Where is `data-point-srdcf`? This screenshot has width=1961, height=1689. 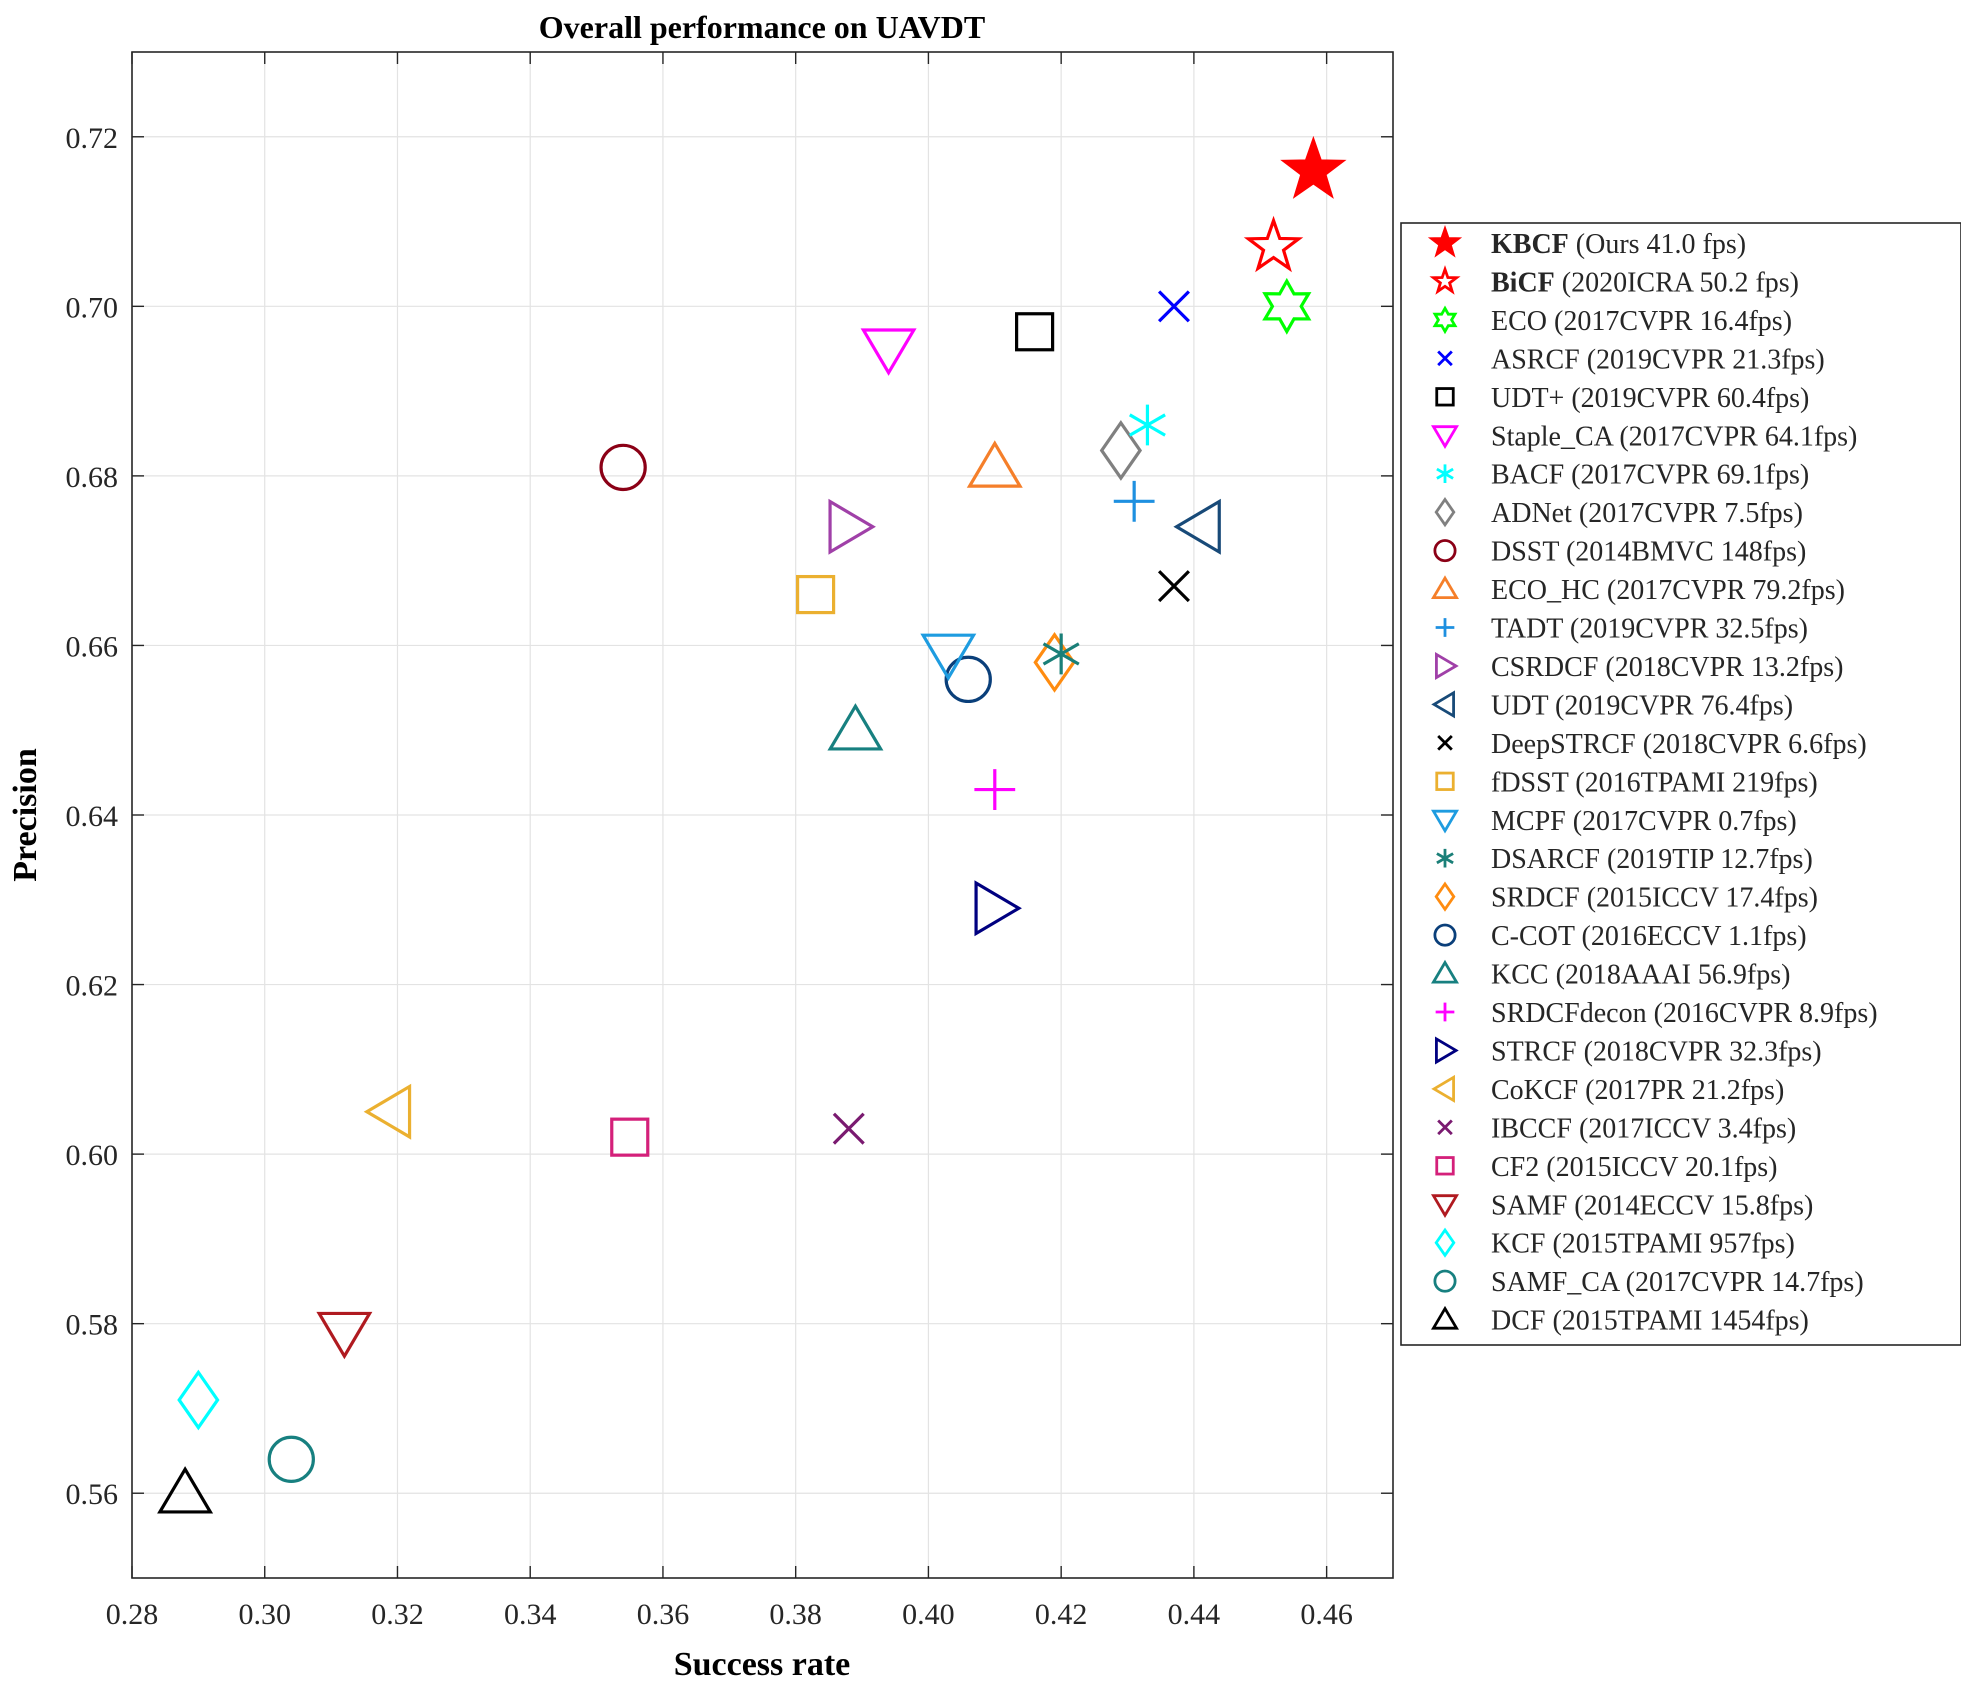
data-point-srdcf is located at coordinates (1054, 662).